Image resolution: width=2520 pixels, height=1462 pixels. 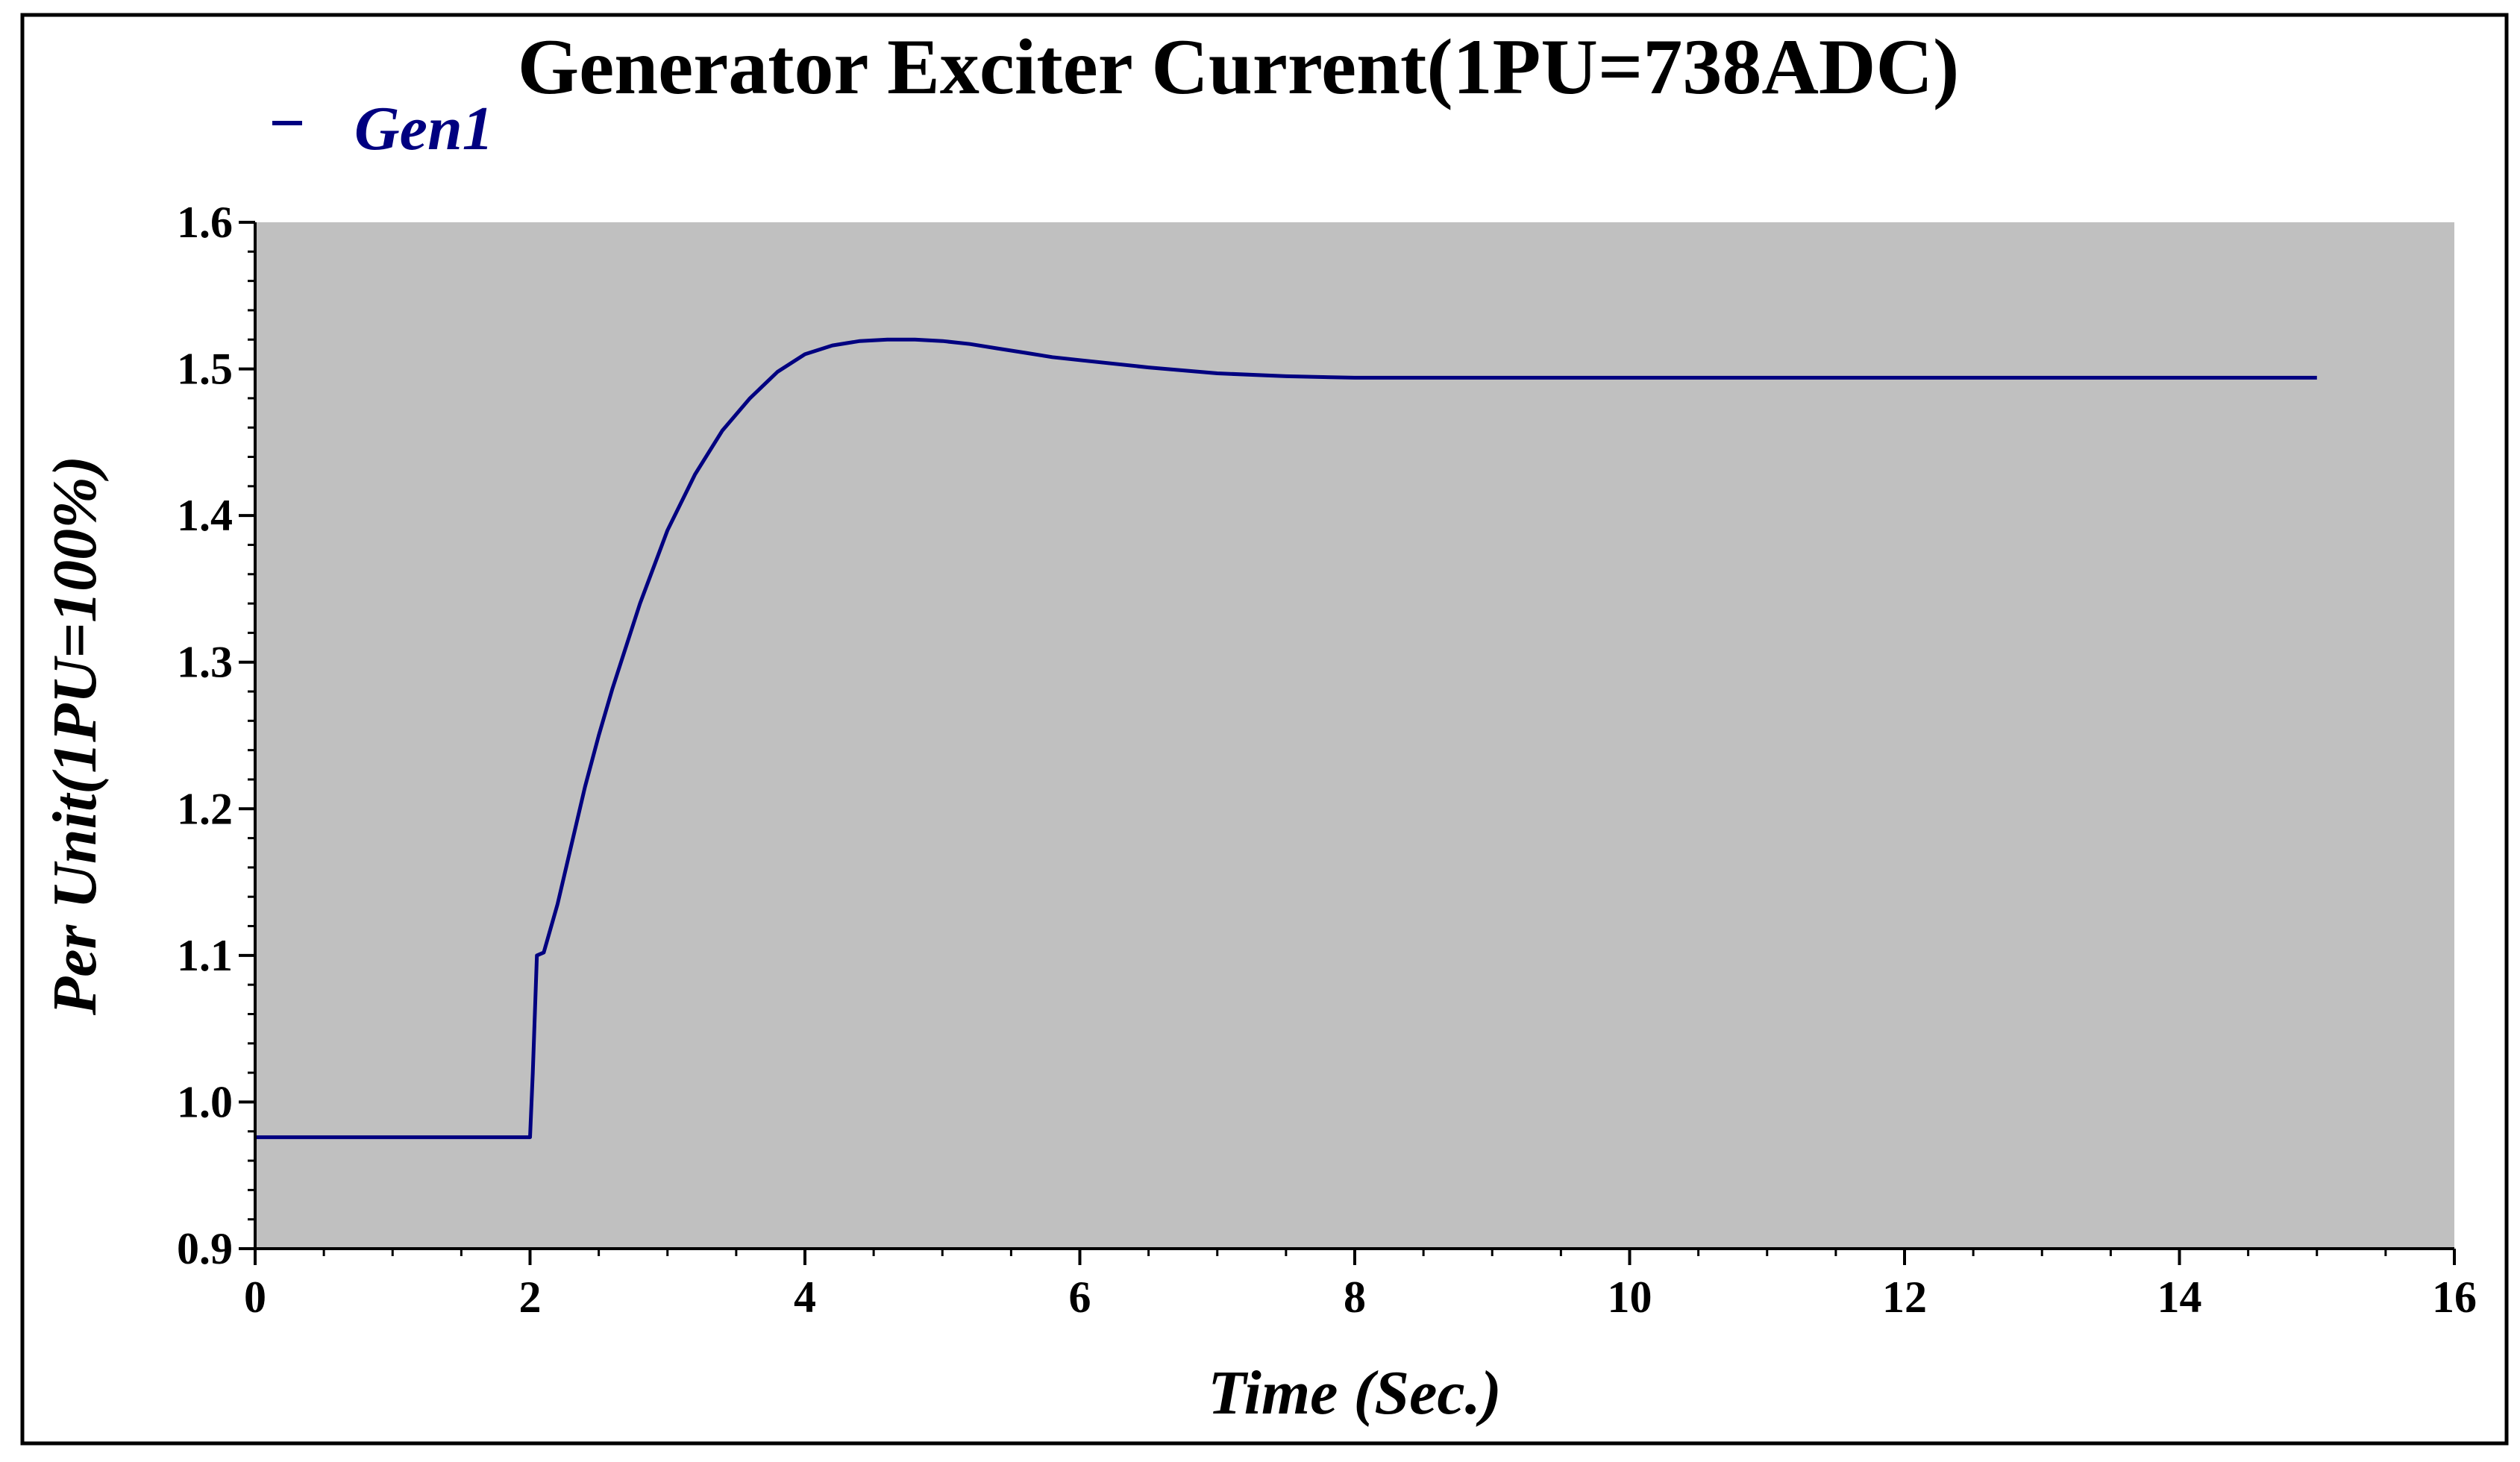 What do you see at coordinates (205, 955) in the screenshot?
I see `y-tick-label-1.1: 1.1` at bounding box center [205, 955].